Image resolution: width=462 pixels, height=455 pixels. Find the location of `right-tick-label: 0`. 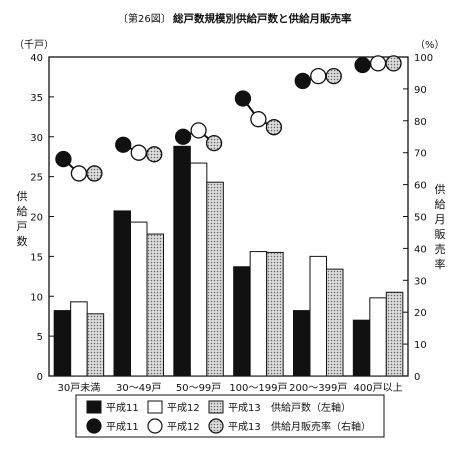

right-tick-label: 0 is located at coordinates (417, 377).